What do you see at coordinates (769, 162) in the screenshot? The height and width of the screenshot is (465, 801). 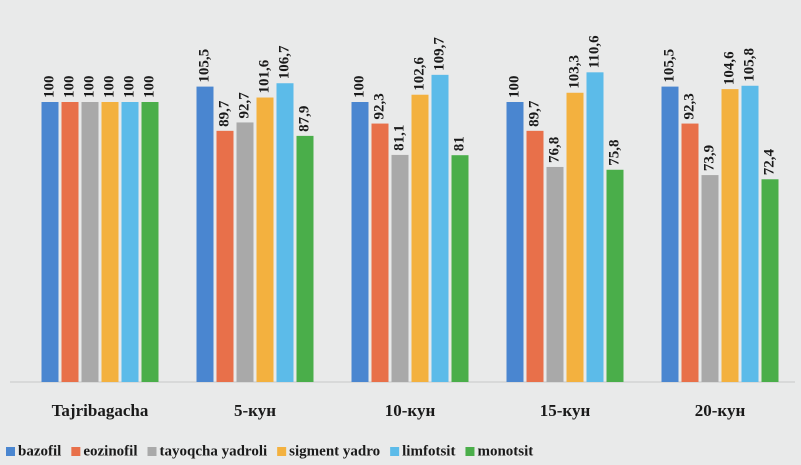 I see `value-label: 72,4` at bounding box center [769, 162].